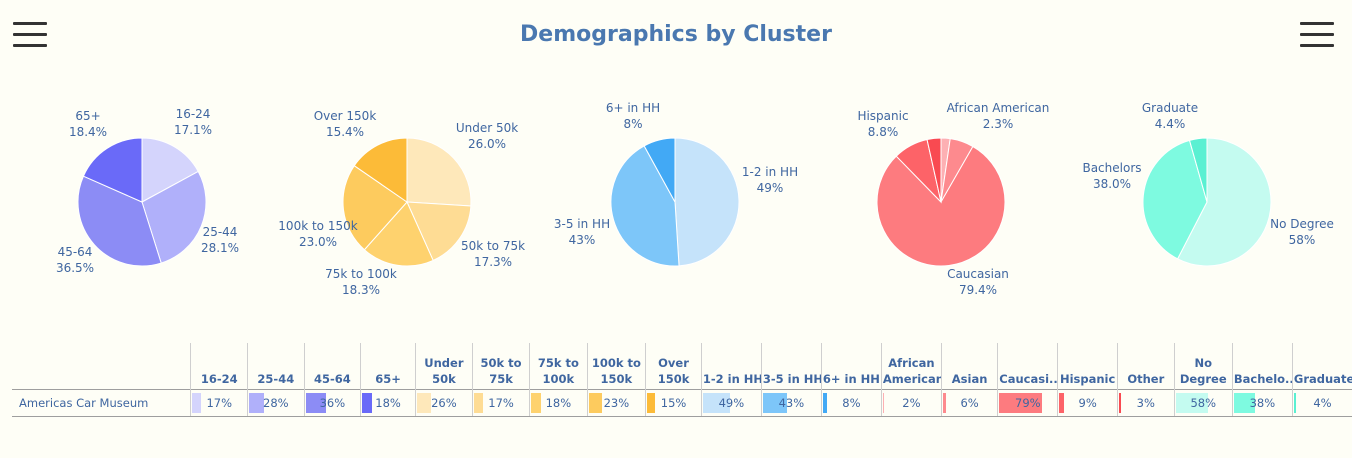  What do you see at coordinates (193, 122) in the screenshot?
I see `pie-slice-label: 16-24 17.1%` at bounding box center [193, 122].